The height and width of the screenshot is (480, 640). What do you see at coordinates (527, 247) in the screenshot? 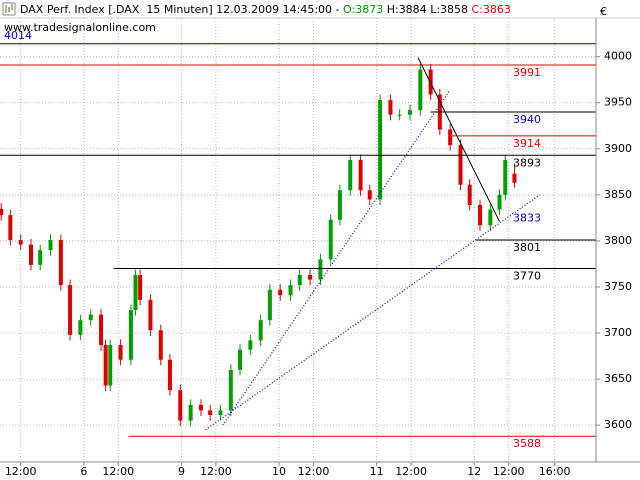
I see `level-label: 3801` at bounding box center [527, 247].